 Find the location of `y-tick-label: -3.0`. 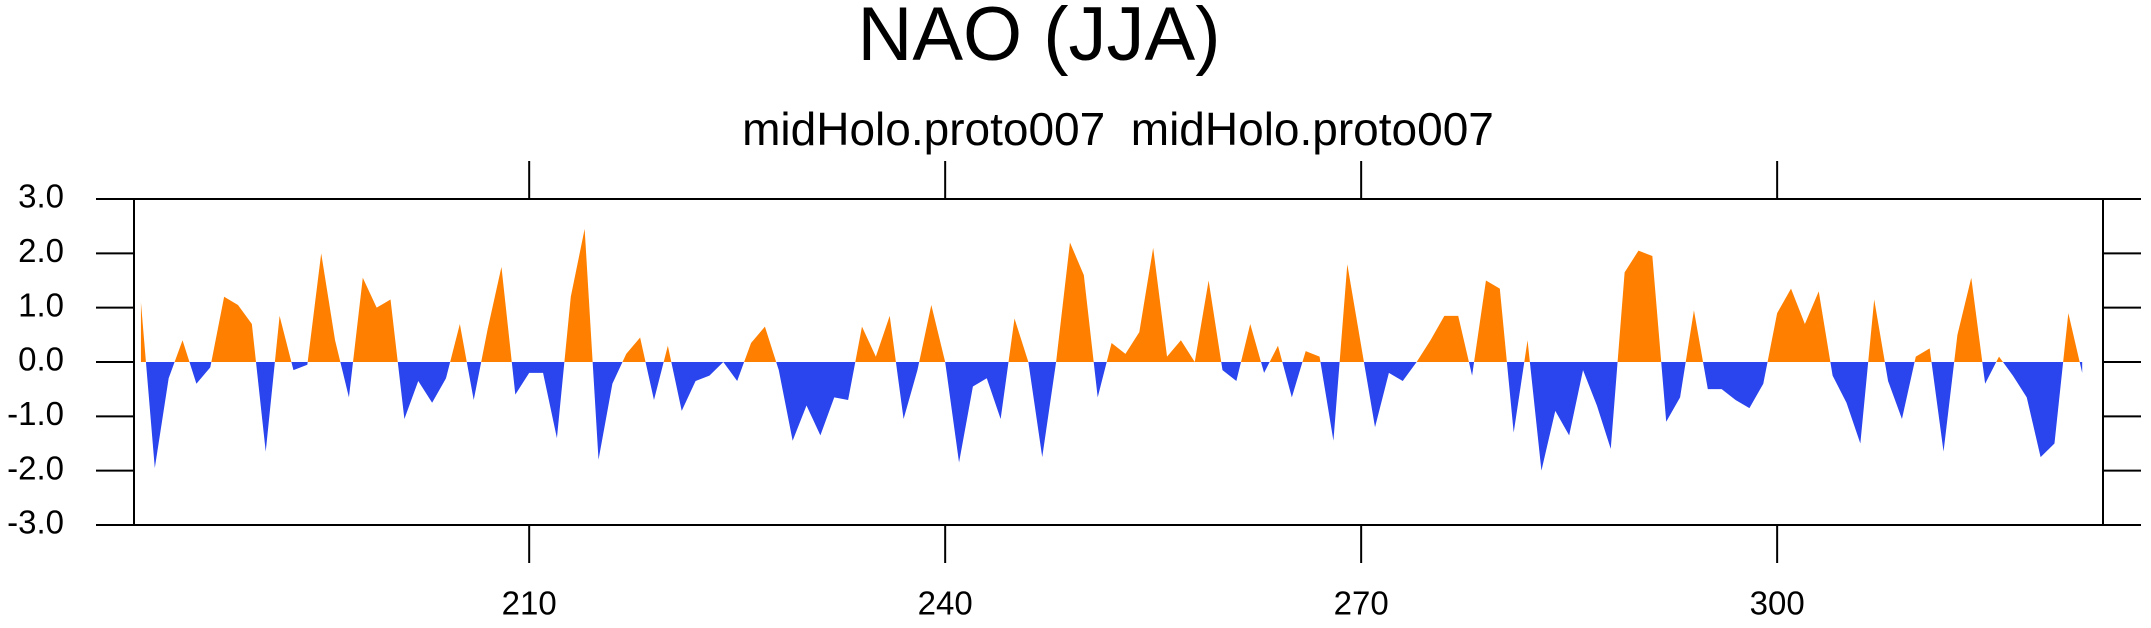

y-tick-label: -3.0 is located at coordinates (35, 522).